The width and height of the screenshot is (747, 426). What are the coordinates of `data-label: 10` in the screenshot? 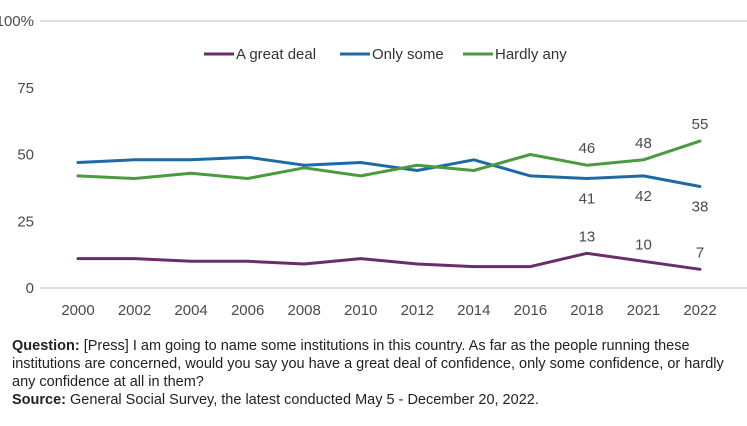 It's located at (643, 244).